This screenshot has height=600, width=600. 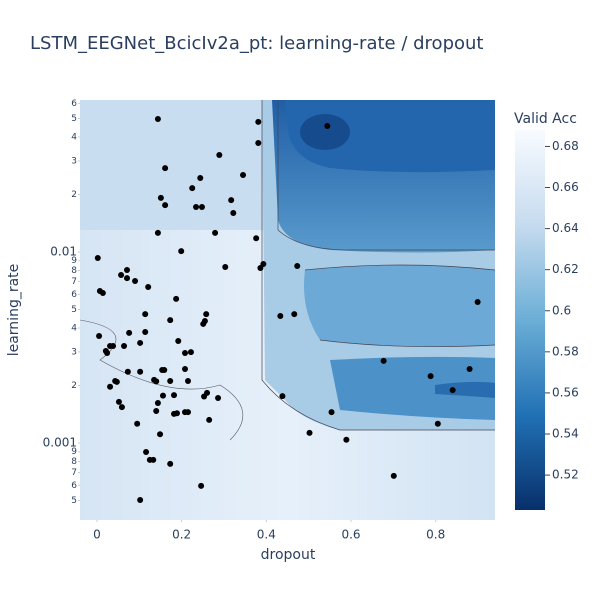 What do you see at coordinates (74, 261) in the screenshot?
I see `y-tick-label: 9` at bounding box center [74, 261].